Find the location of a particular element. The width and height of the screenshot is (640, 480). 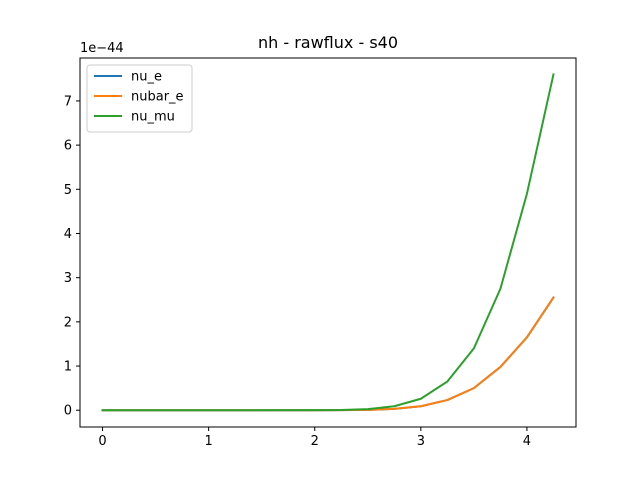

legend-label: nu_mu is located at coordinates (153, 117).